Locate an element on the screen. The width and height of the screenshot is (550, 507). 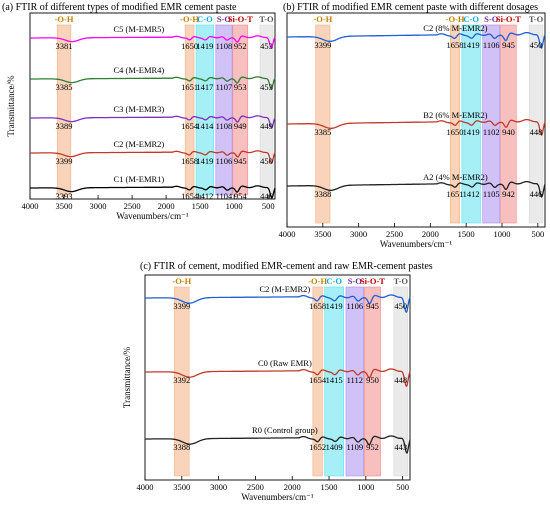
peak-value: 1112 is located at coordinates (355, 380).